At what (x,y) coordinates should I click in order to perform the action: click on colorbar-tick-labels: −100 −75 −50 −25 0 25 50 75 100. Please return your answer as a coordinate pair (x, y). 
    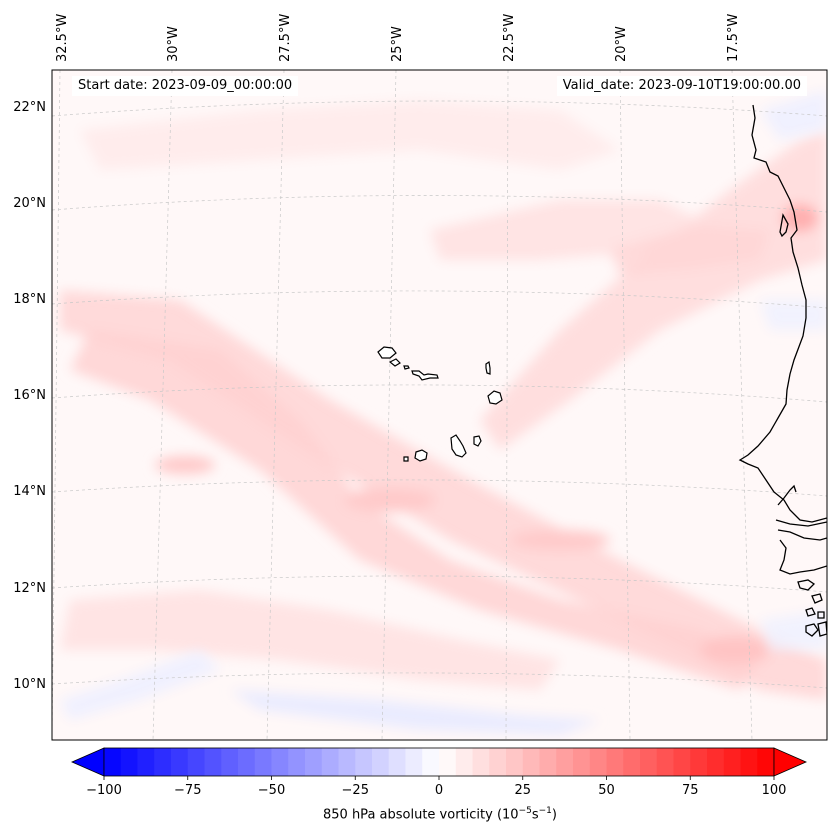
    Looking at the image, I should click on (436, 790).